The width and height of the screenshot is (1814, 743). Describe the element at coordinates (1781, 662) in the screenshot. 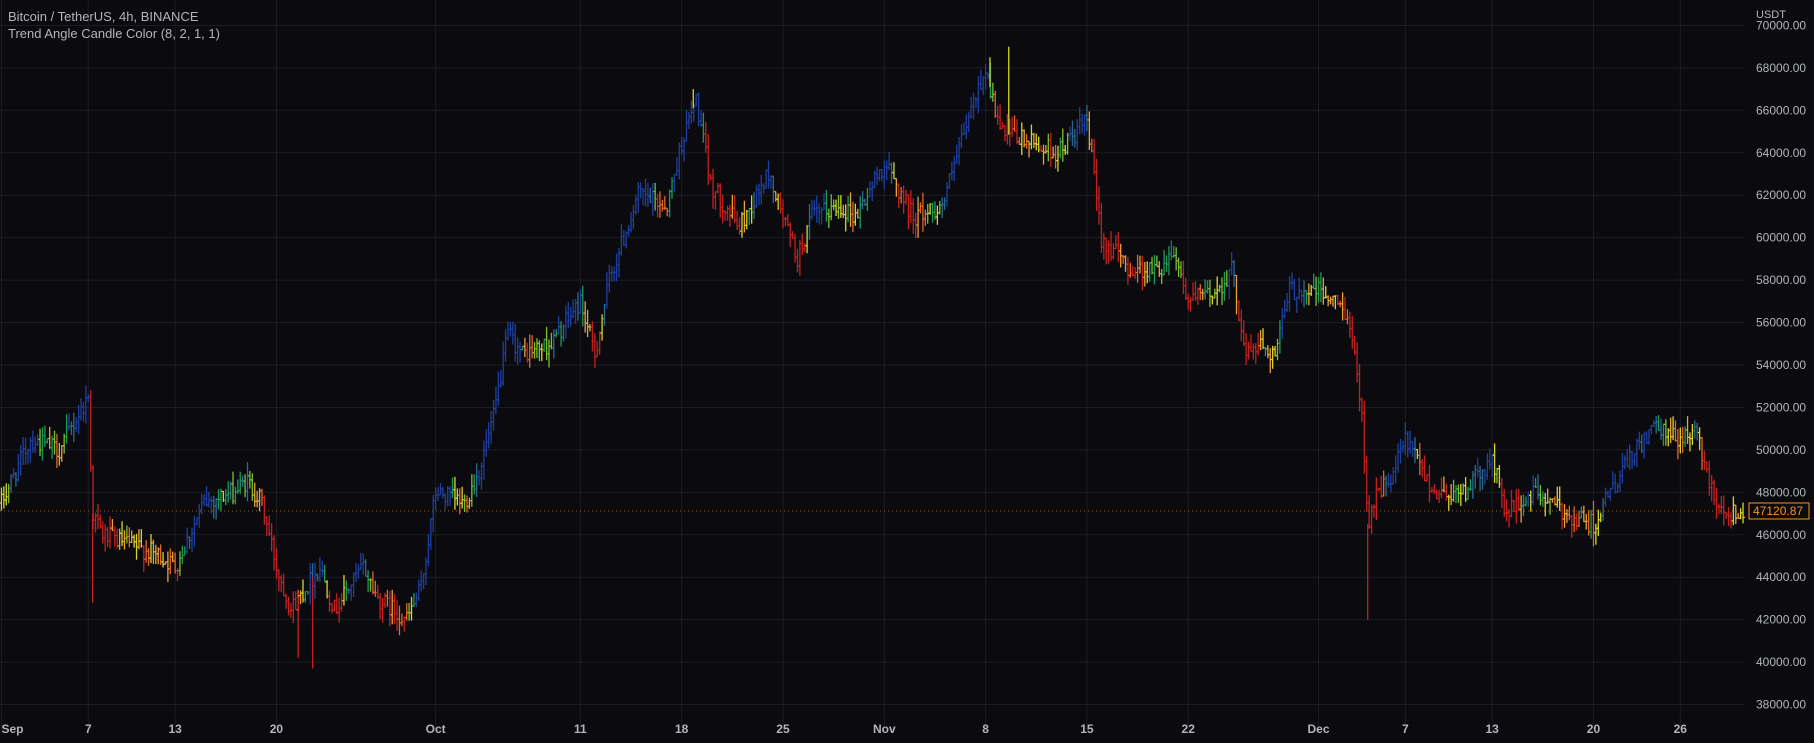

I see `y-tick-label: 40000.00` at that location.